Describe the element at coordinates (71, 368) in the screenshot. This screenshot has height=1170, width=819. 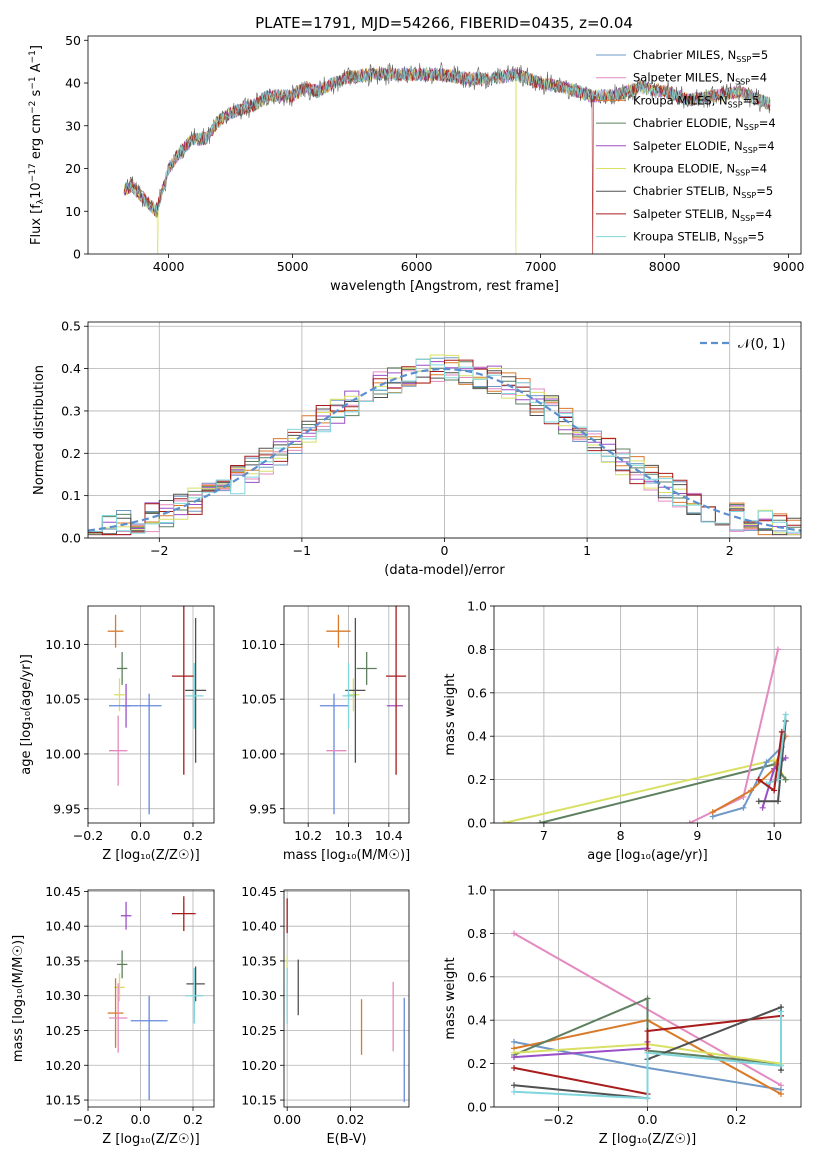
I see `y-tick-label: 0.4` at that location.